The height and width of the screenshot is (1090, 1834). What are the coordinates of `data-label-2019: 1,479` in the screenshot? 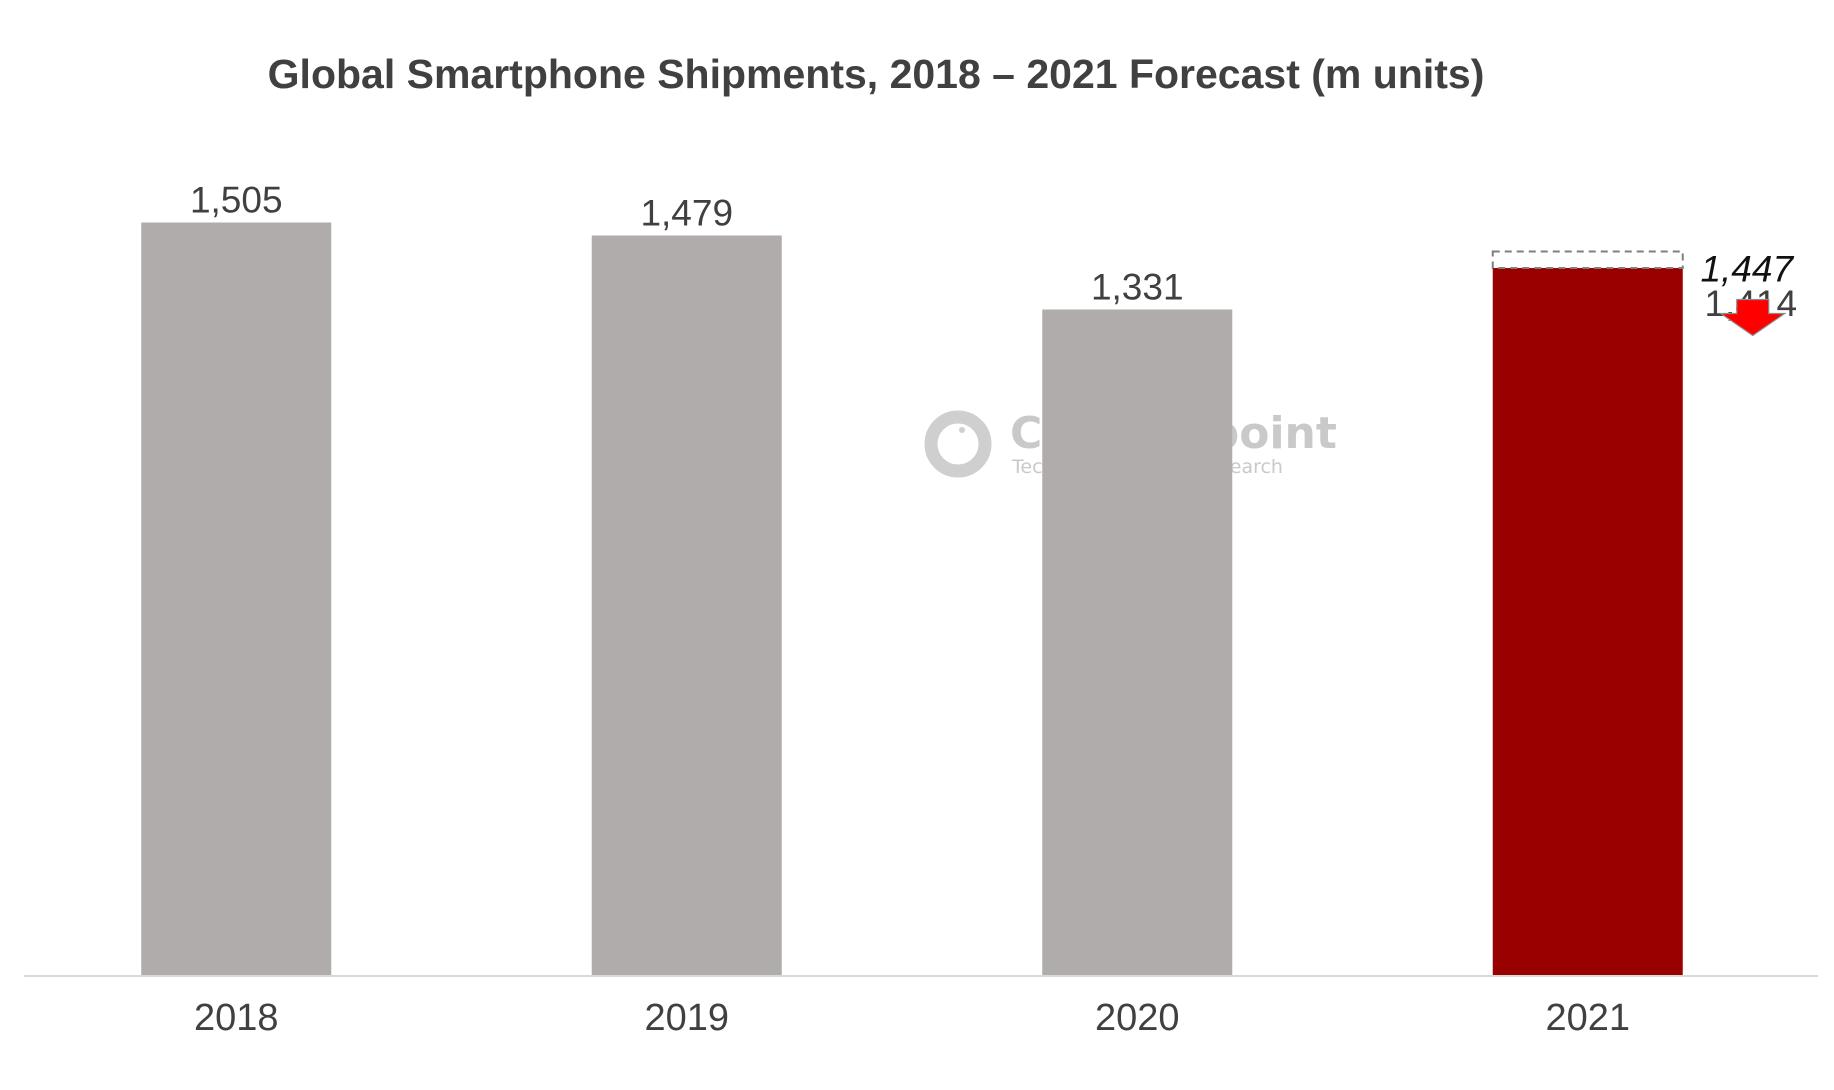 It's located at (686, 213).